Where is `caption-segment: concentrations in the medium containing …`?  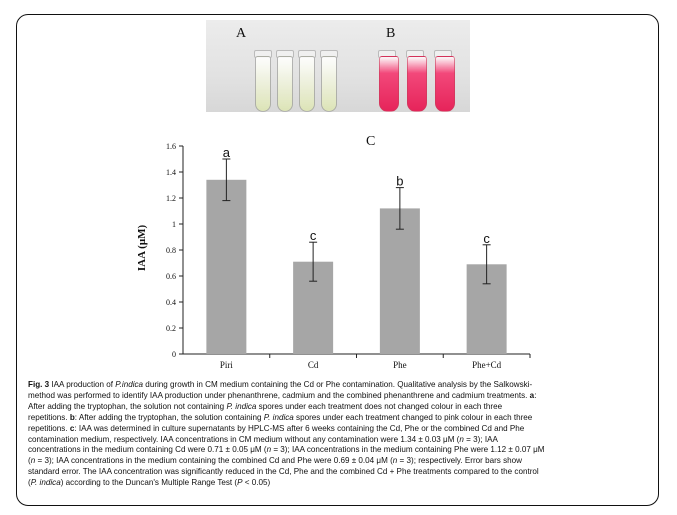
caption-segment: concentrations in the medium containing … is located at coordinates (147, 450).